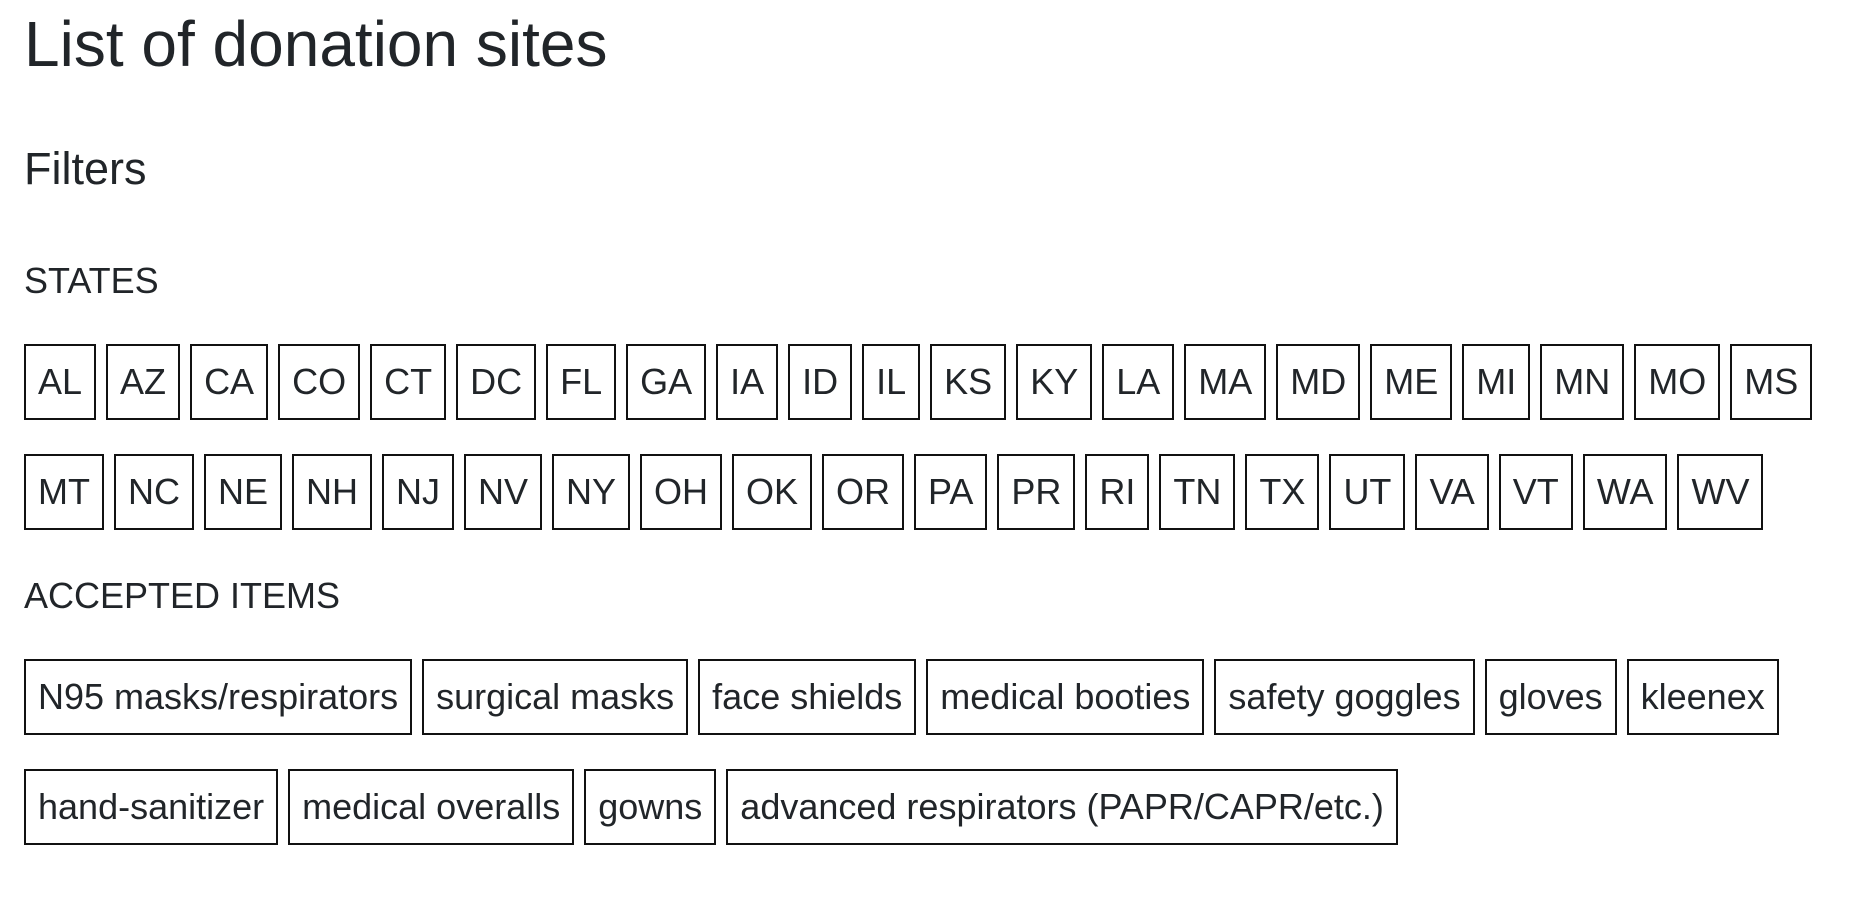 Image resolution: width=1850 pixels, height=910 pixels. I want to click on state-filter-button: NJ, so click(418, 492).